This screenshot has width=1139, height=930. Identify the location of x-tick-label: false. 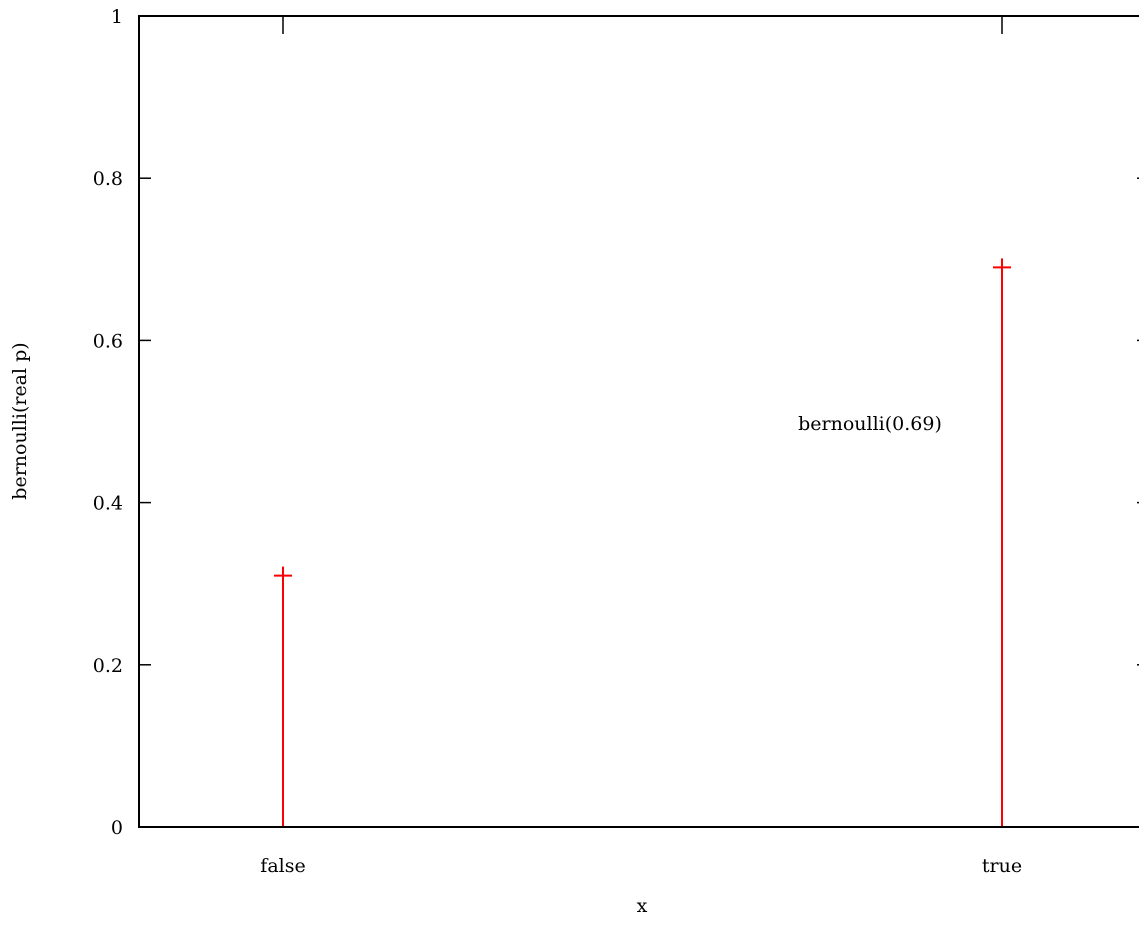
(282, 866).